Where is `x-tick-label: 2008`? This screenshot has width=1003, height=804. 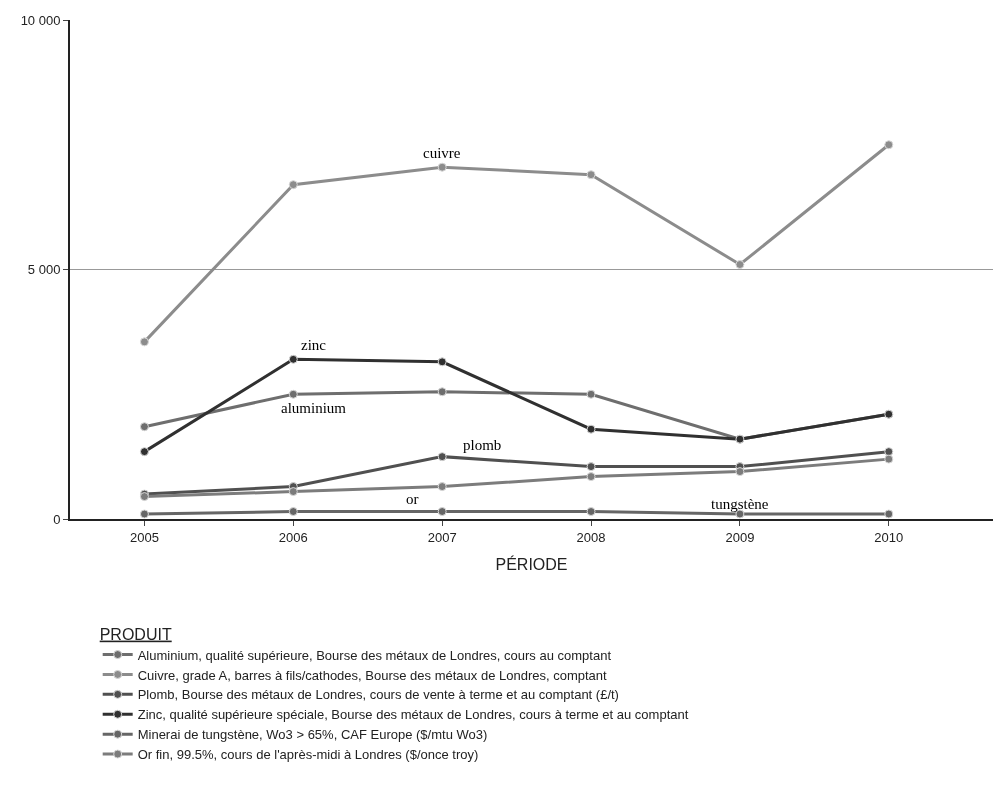
x-tick-label: 2008 is located at coordinates (591, 537).